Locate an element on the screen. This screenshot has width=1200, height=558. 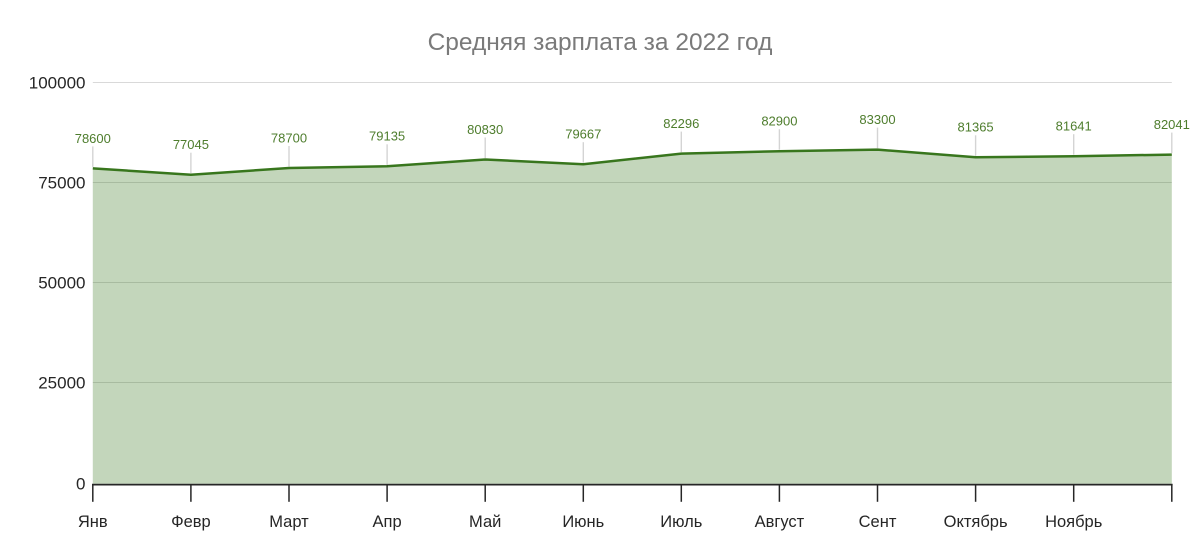
svg-text: Средняя зарплата за 2022 год is located at coordinates (600, 42).